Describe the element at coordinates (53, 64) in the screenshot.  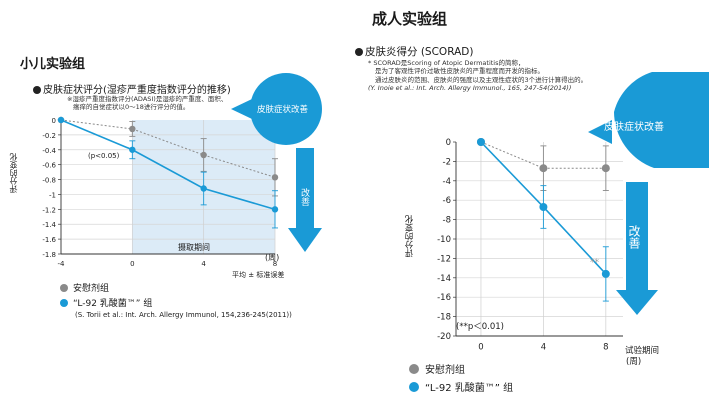
I see `child-group-heading: 小儿实验组` at that location.